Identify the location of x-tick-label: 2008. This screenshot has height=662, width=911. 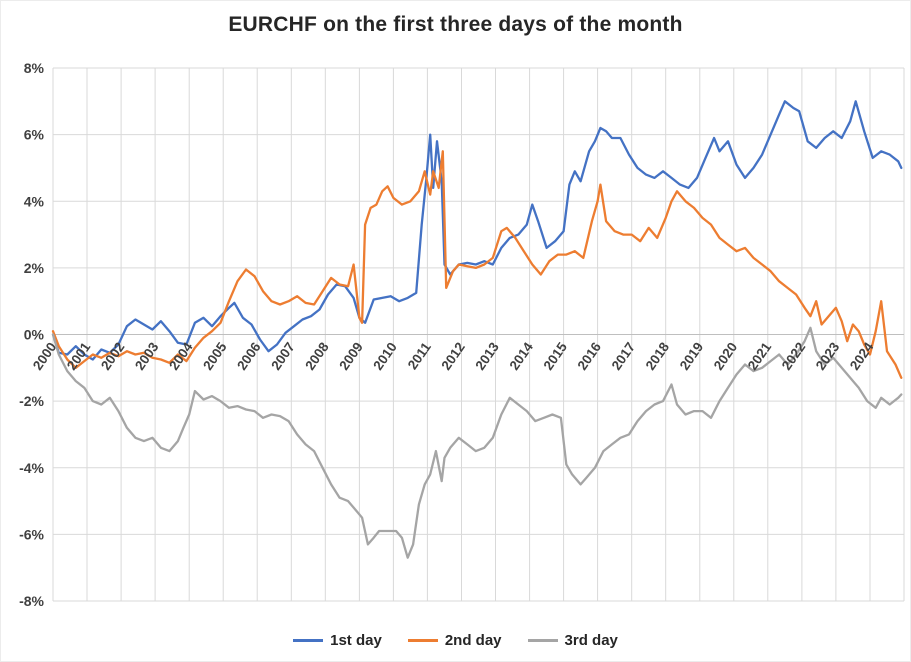
(317, 356).